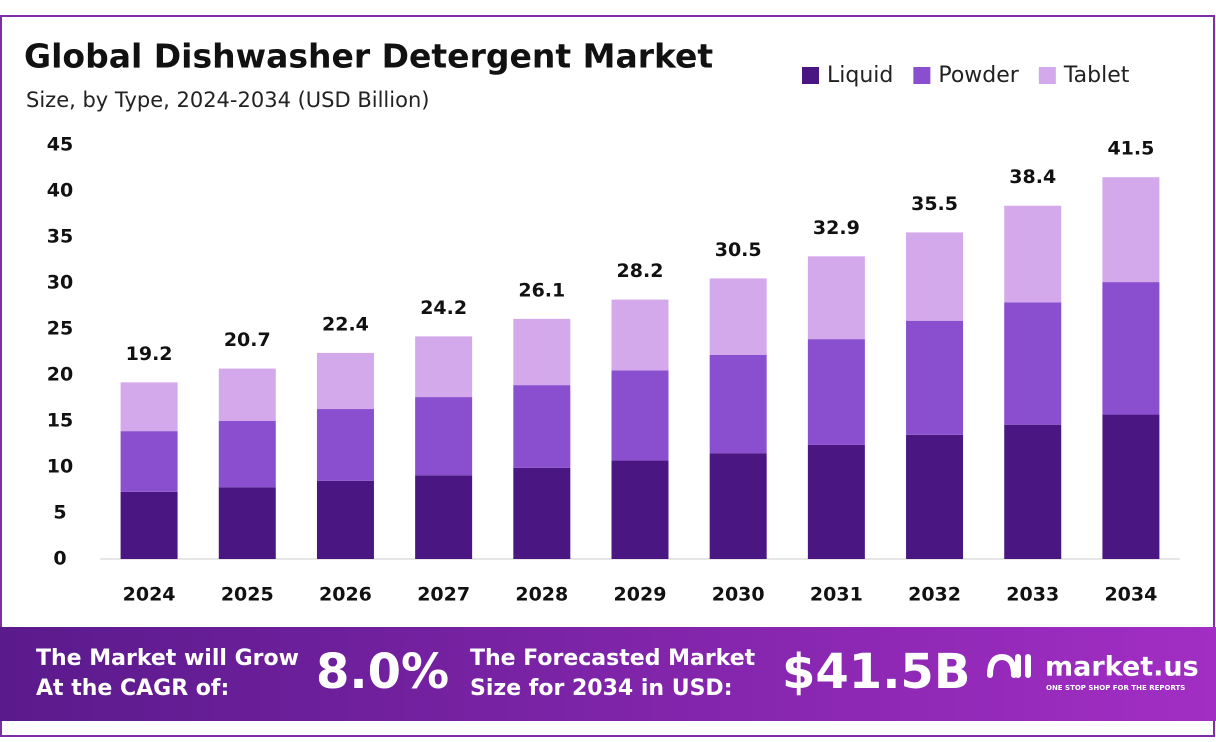  I want to click on total-label: 38.4, so click(1032, 177).